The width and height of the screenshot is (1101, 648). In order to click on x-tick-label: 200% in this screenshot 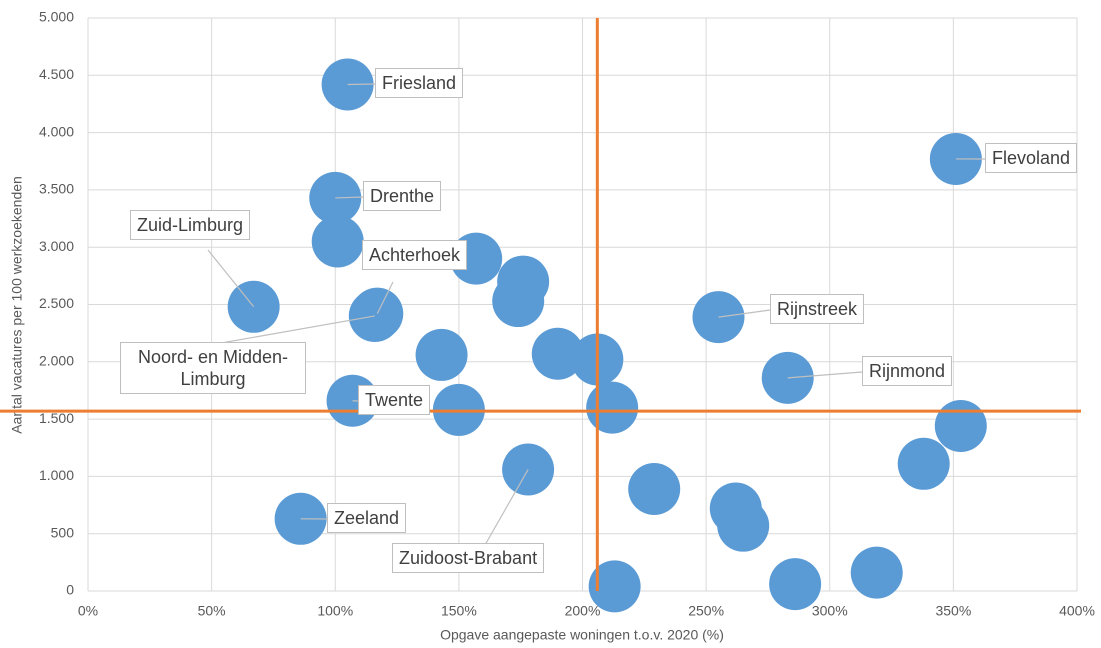, I will do `click(583, 611)`.